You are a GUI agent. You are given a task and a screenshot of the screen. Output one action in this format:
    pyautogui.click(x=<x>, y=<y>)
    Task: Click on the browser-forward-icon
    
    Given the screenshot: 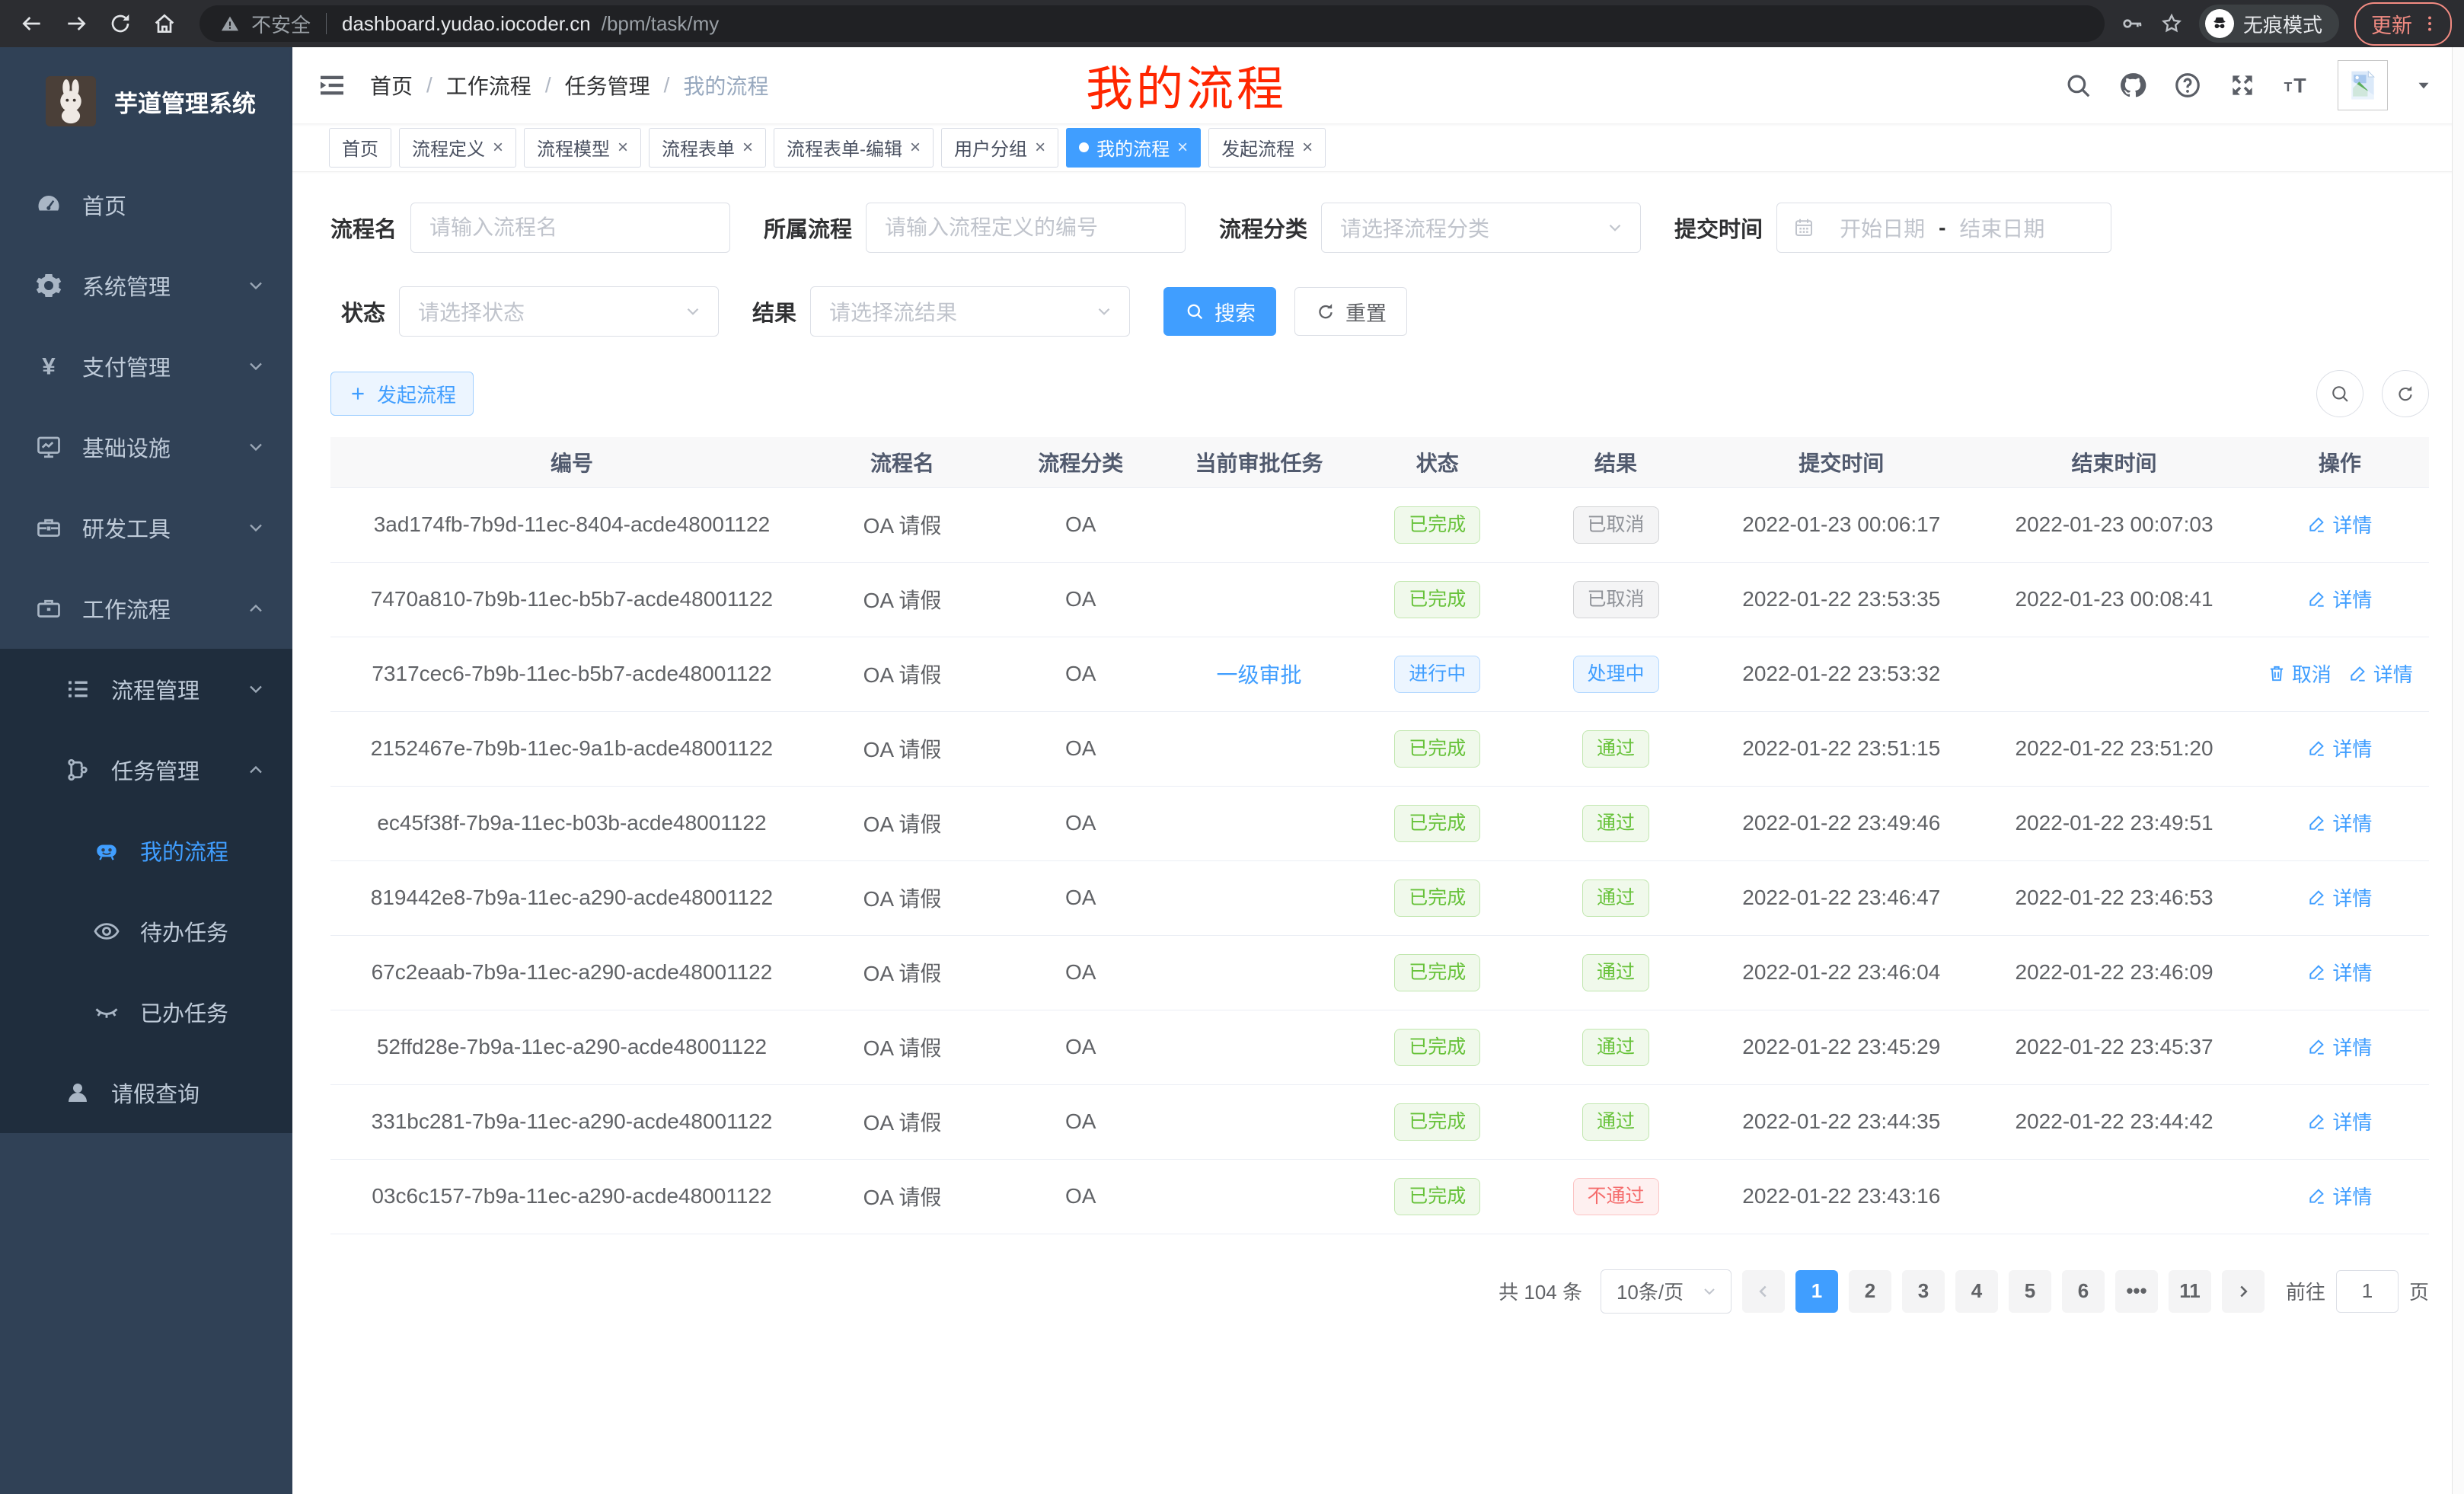 What is the action you would take?
    pyautogui.click(x=76, y=23)
    